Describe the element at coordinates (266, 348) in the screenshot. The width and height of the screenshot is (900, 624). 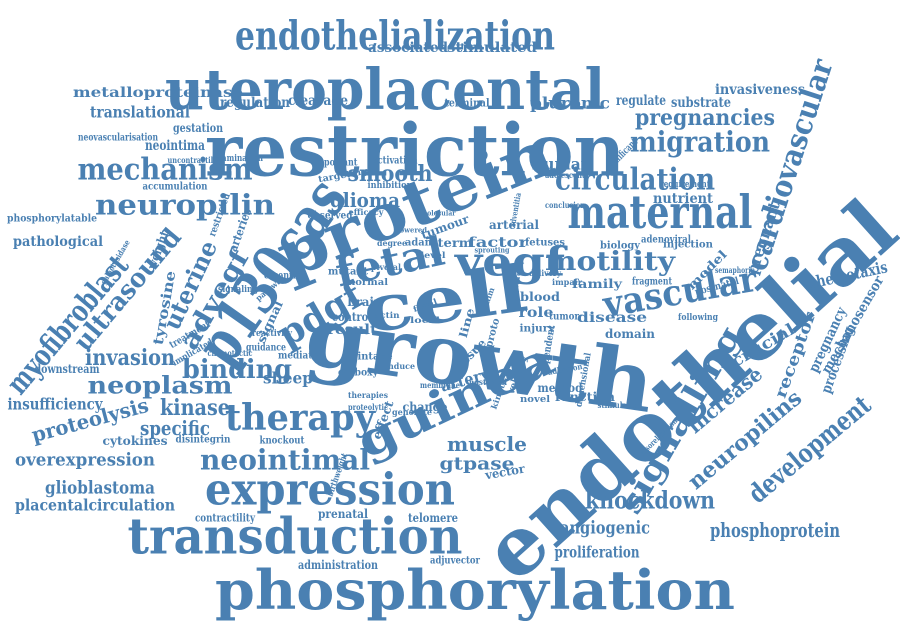
I see `cloud-word: guidance` at that location.